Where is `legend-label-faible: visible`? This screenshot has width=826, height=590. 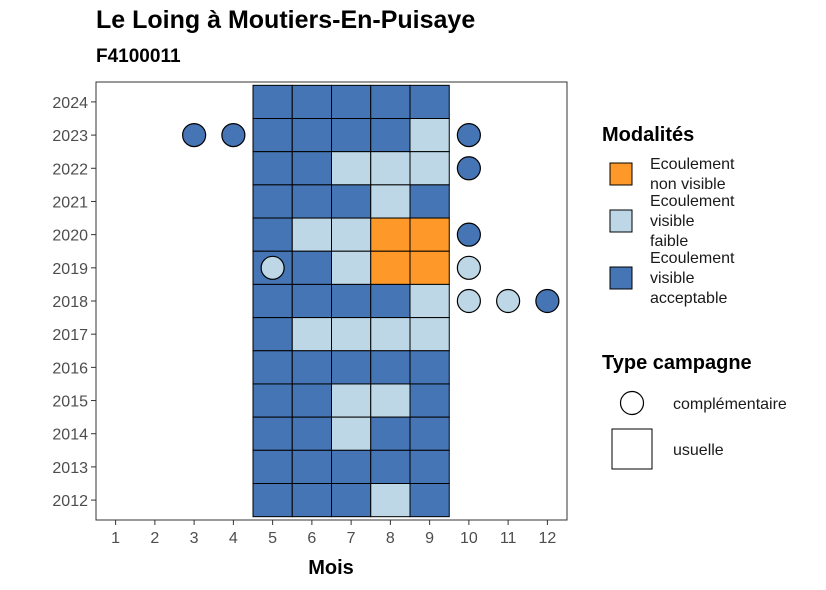
legend-label-faible: visible is located at coordinates (672, 221).